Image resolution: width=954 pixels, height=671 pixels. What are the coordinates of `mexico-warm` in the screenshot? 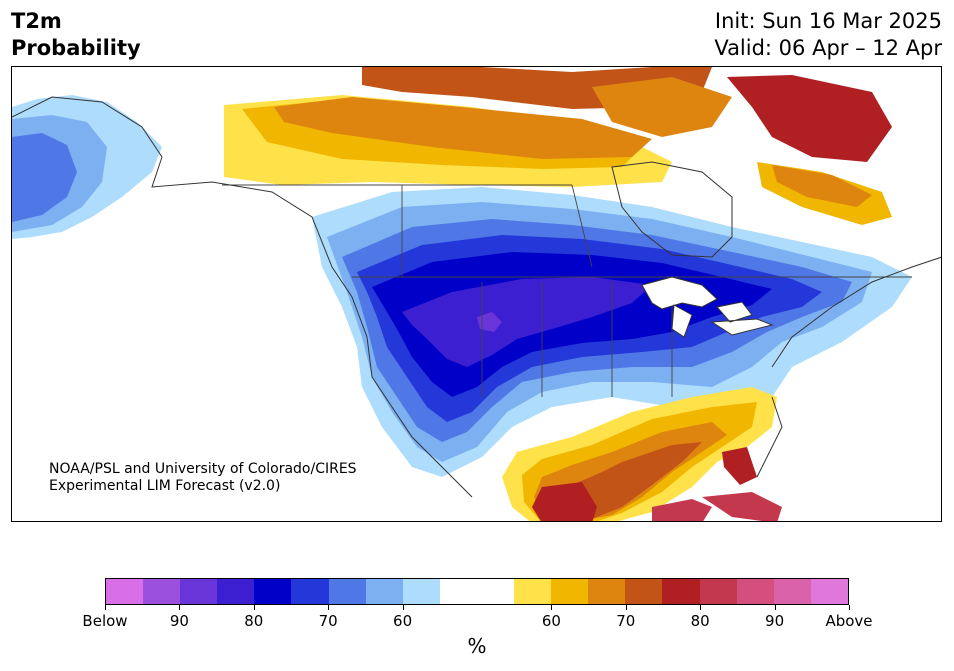 It's located at (564, 501).